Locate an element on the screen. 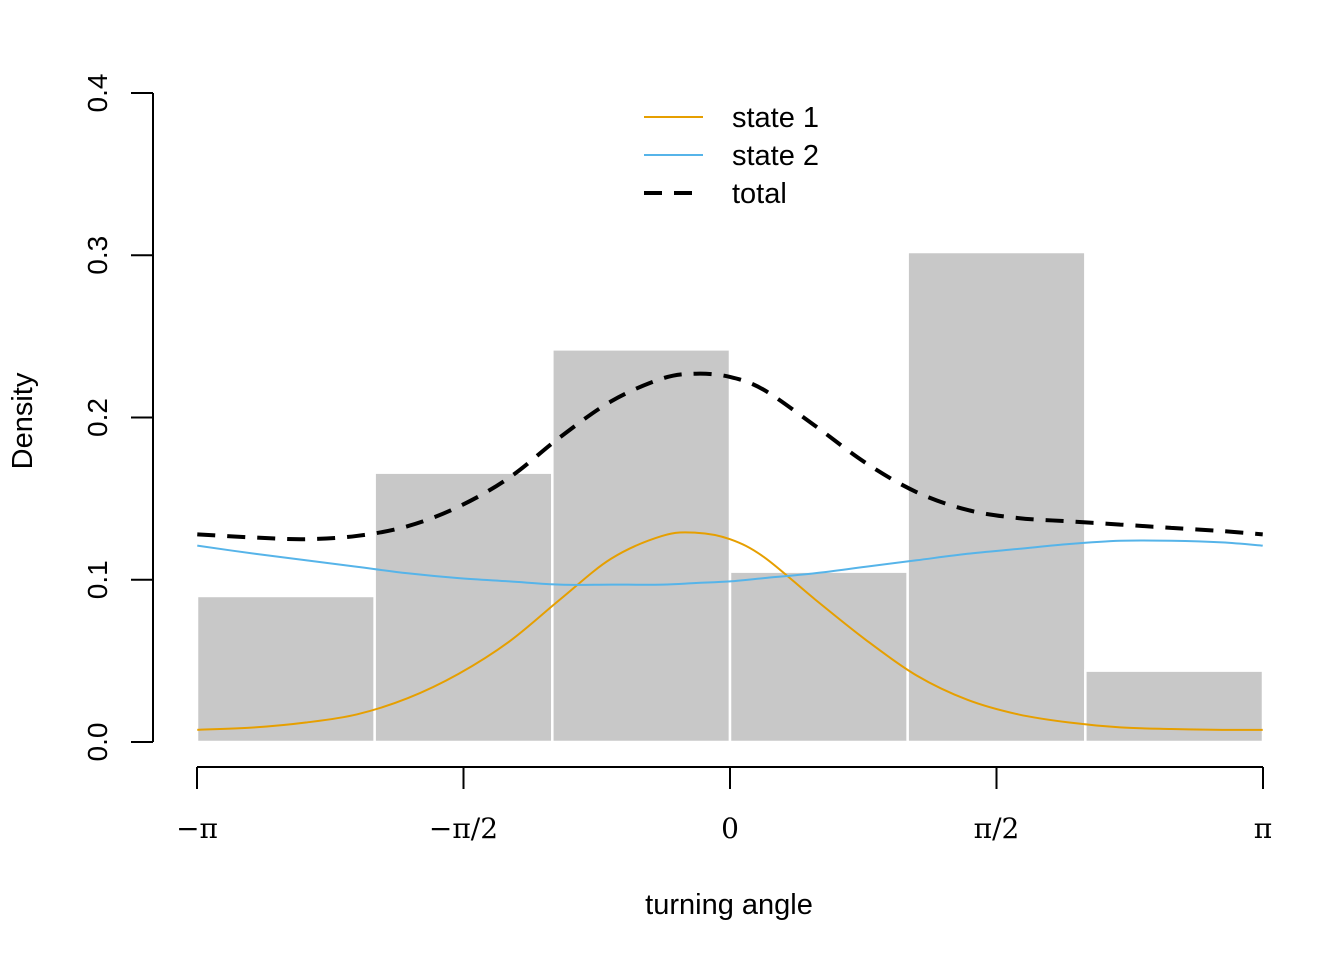 Image resolution: width=1344 pixels, height=960 pixels. y-tick-label: 0.2 is located at coordinates (97, 417).